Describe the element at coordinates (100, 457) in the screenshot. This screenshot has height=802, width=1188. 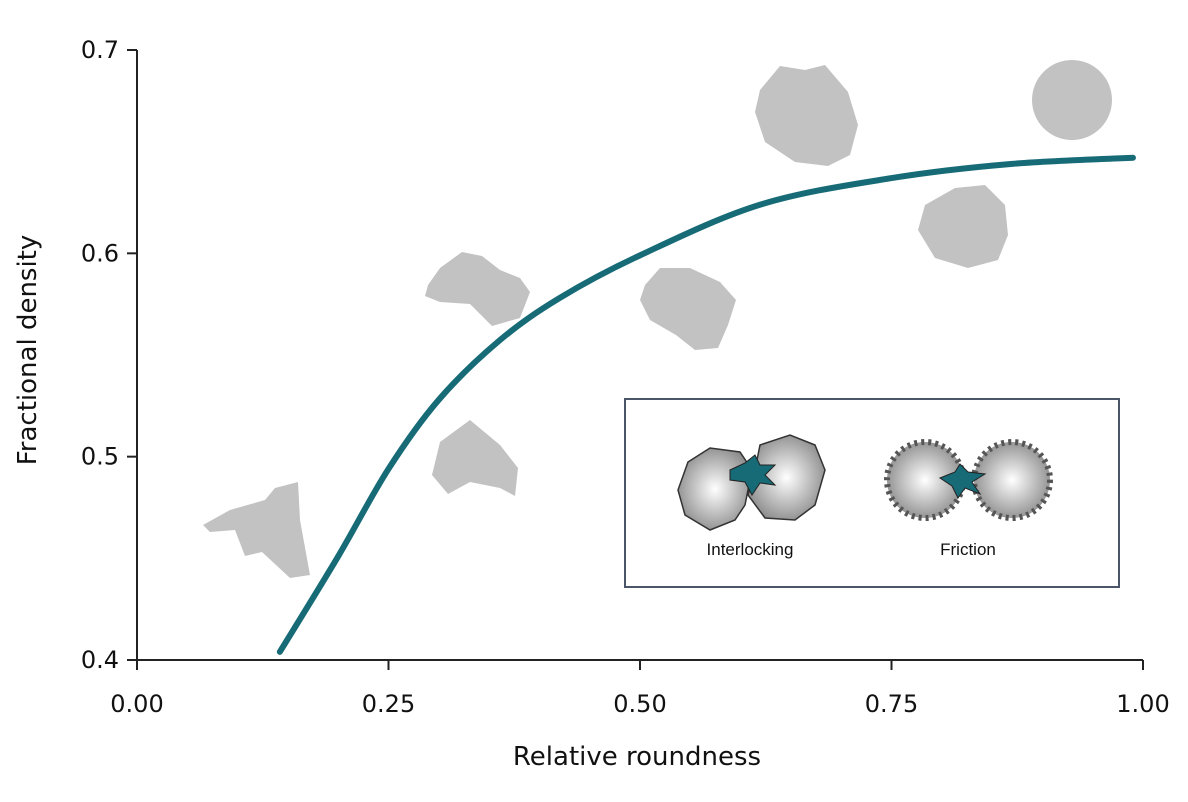
I see `y-tick-label: 0.5` at that location.